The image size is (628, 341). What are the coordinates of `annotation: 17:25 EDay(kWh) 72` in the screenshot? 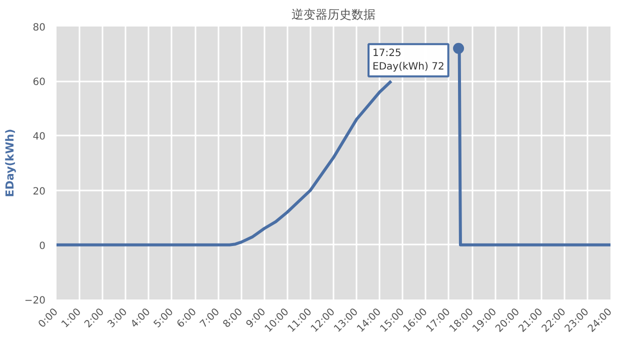 It's located at (408, 60).